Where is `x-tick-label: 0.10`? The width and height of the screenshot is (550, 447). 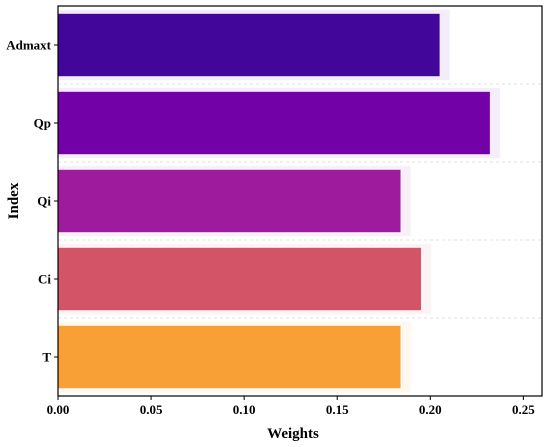 x-tick-label: 0.10 is located at coordinates (244, 409).